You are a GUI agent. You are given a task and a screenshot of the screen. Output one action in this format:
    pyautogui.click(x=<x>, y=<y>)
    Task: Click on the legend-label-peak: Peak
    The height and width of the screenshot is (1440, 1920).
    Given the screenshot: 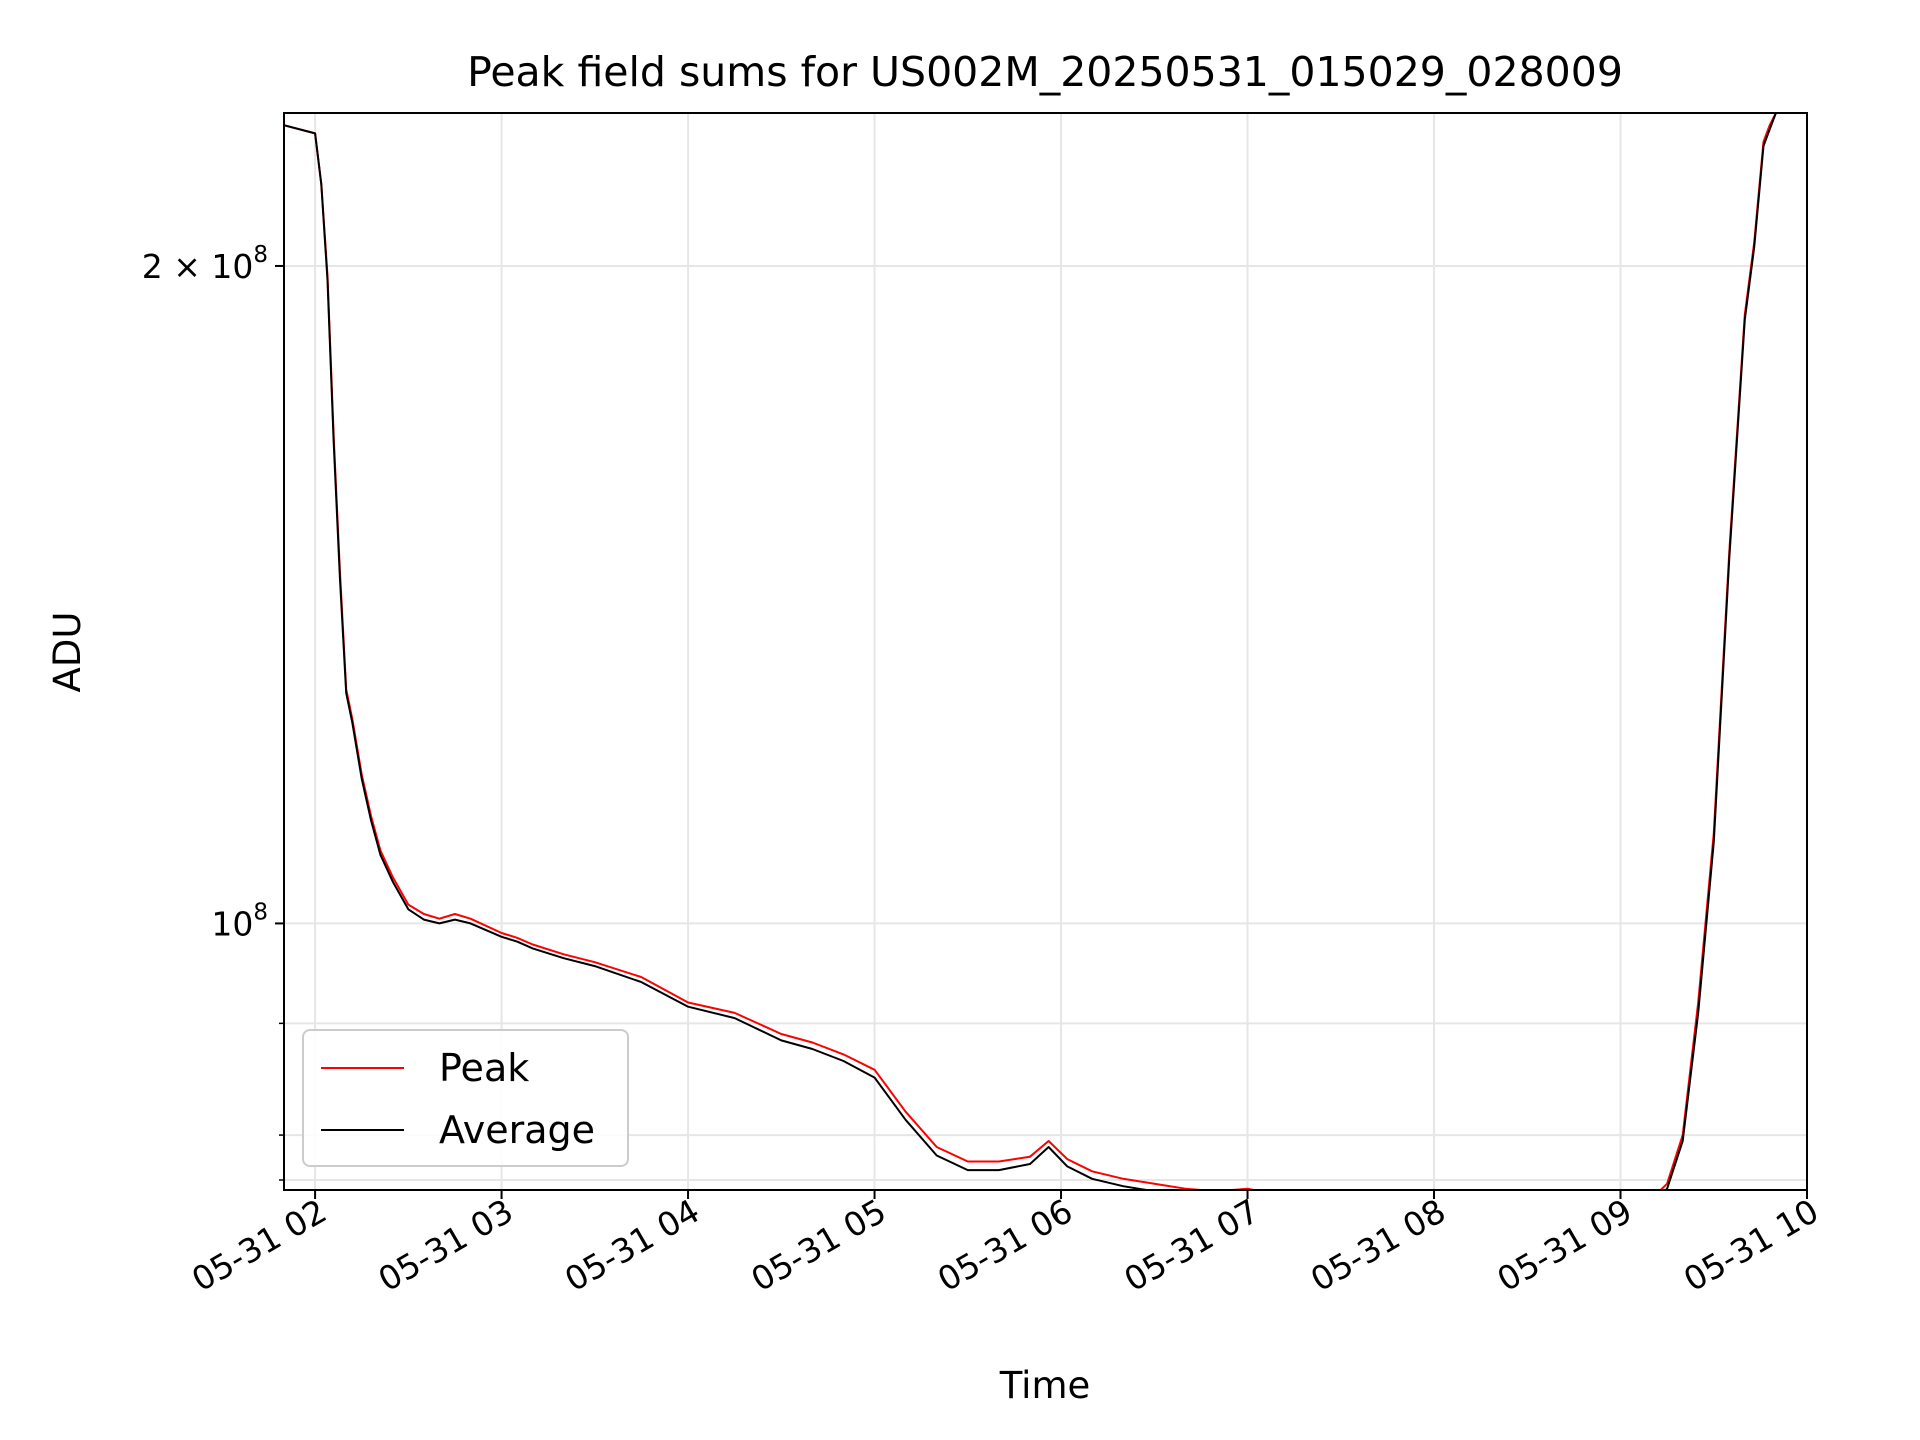 What is the action you would take?
    pyautogui.click(x=484, y=1068)
    